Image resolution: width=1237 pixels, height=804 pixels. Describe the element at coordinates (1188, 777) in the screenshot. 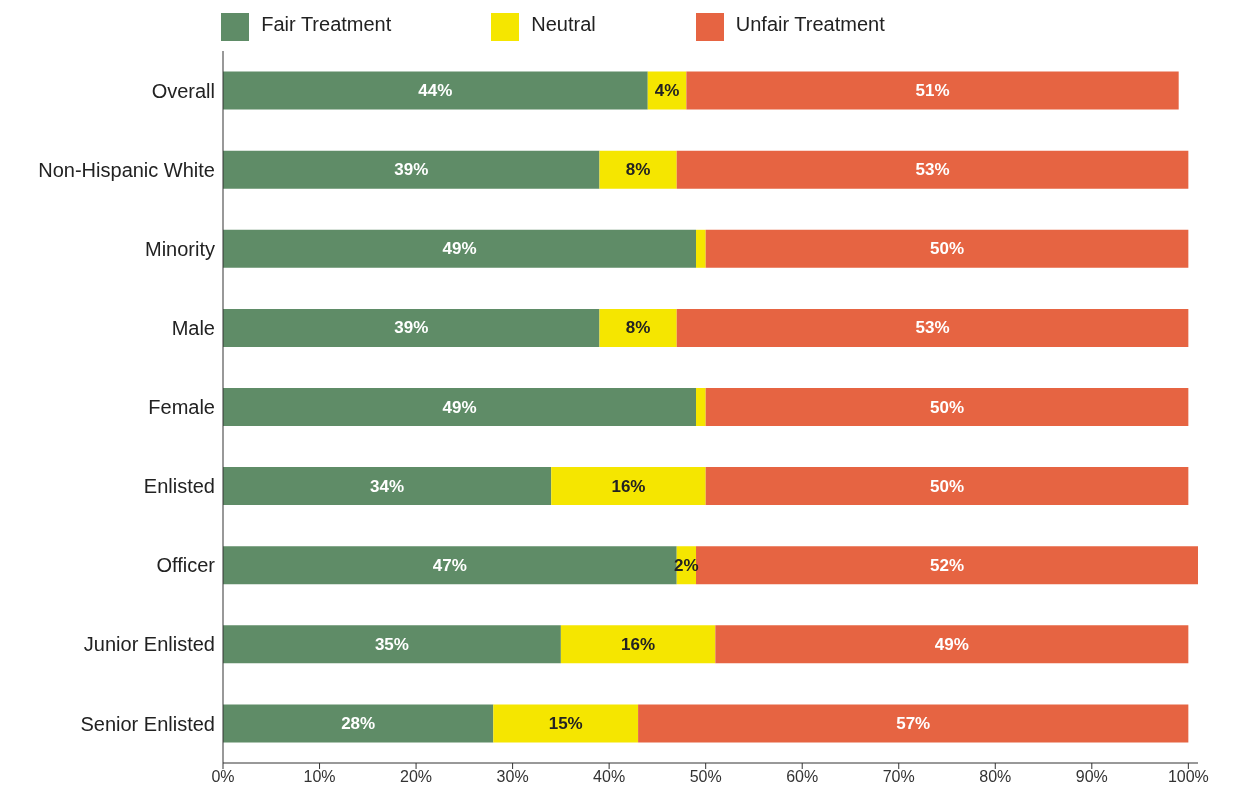

I see `x-tick-label: 100%` at that location.